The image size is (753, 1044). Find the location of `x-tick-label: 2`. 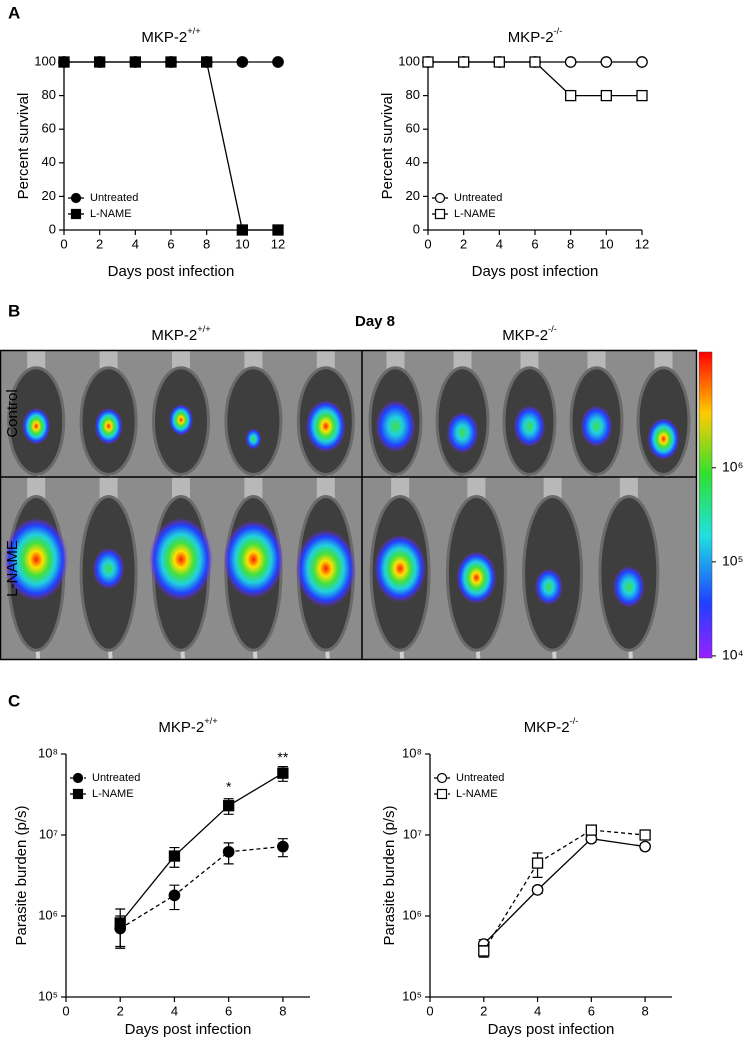

x-tick-label: 2 is located at coordinates (120, 1010).